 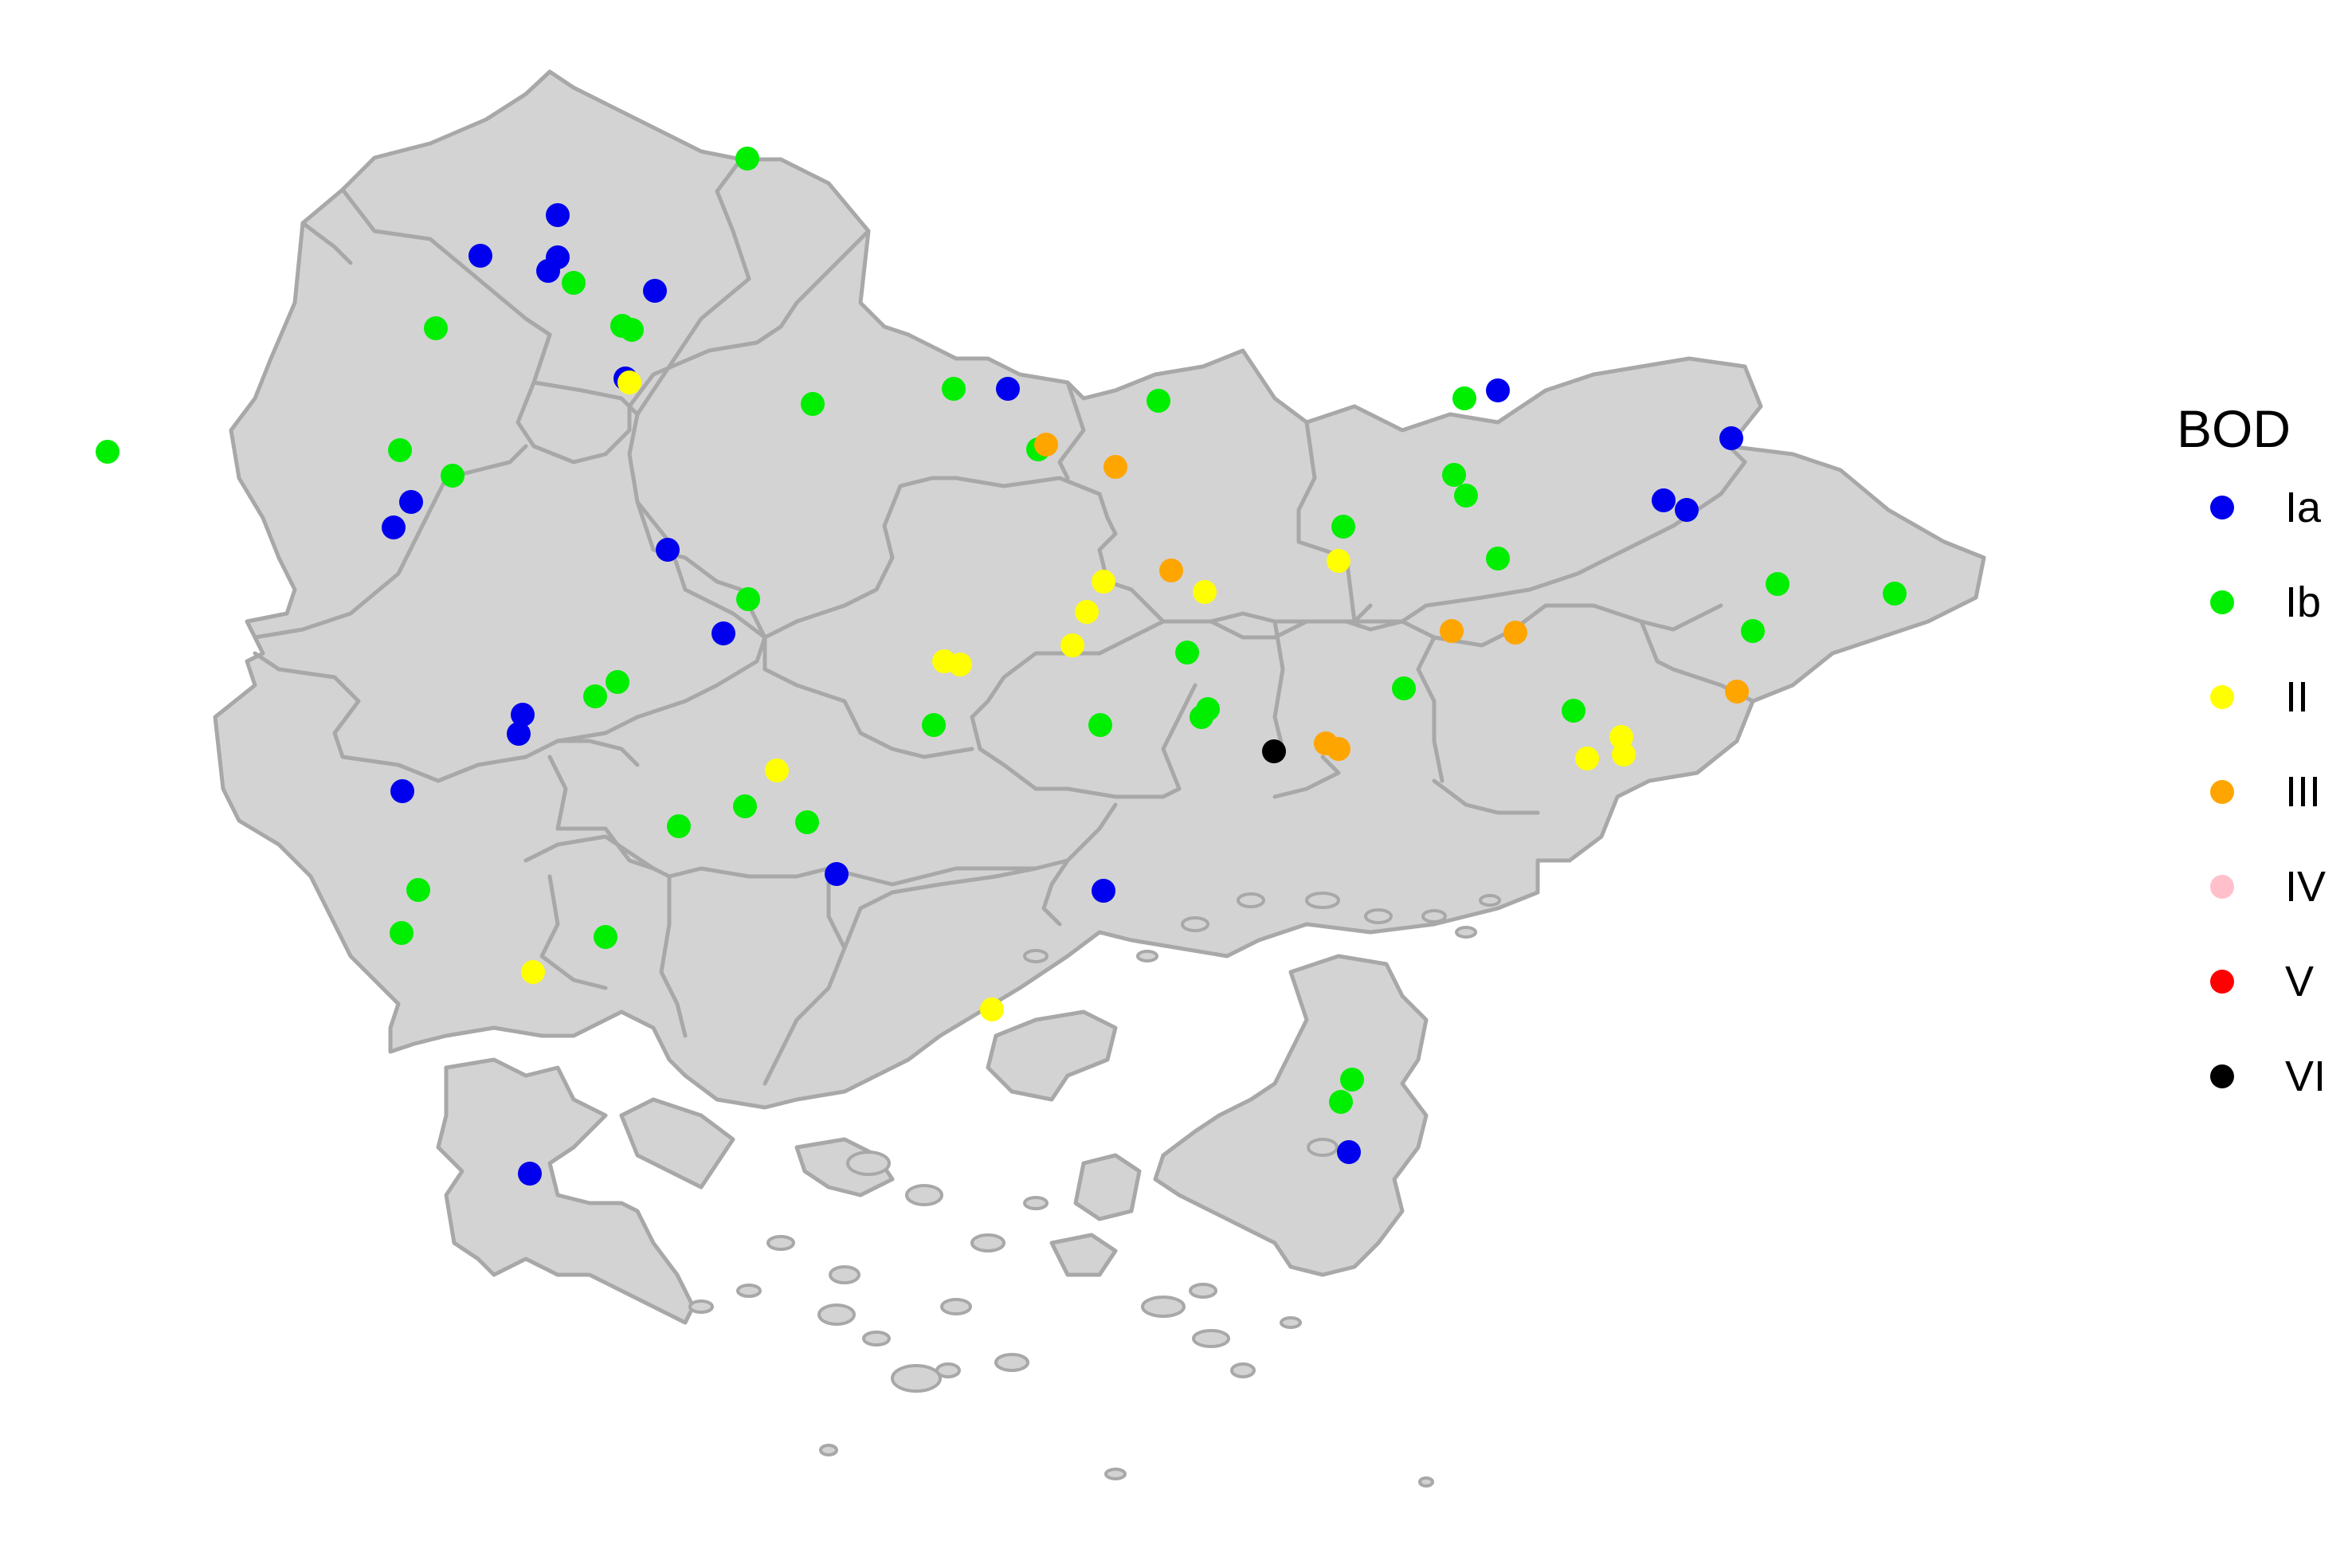 I want to click on legend-title: BOD, so click(x=2234, y=428).